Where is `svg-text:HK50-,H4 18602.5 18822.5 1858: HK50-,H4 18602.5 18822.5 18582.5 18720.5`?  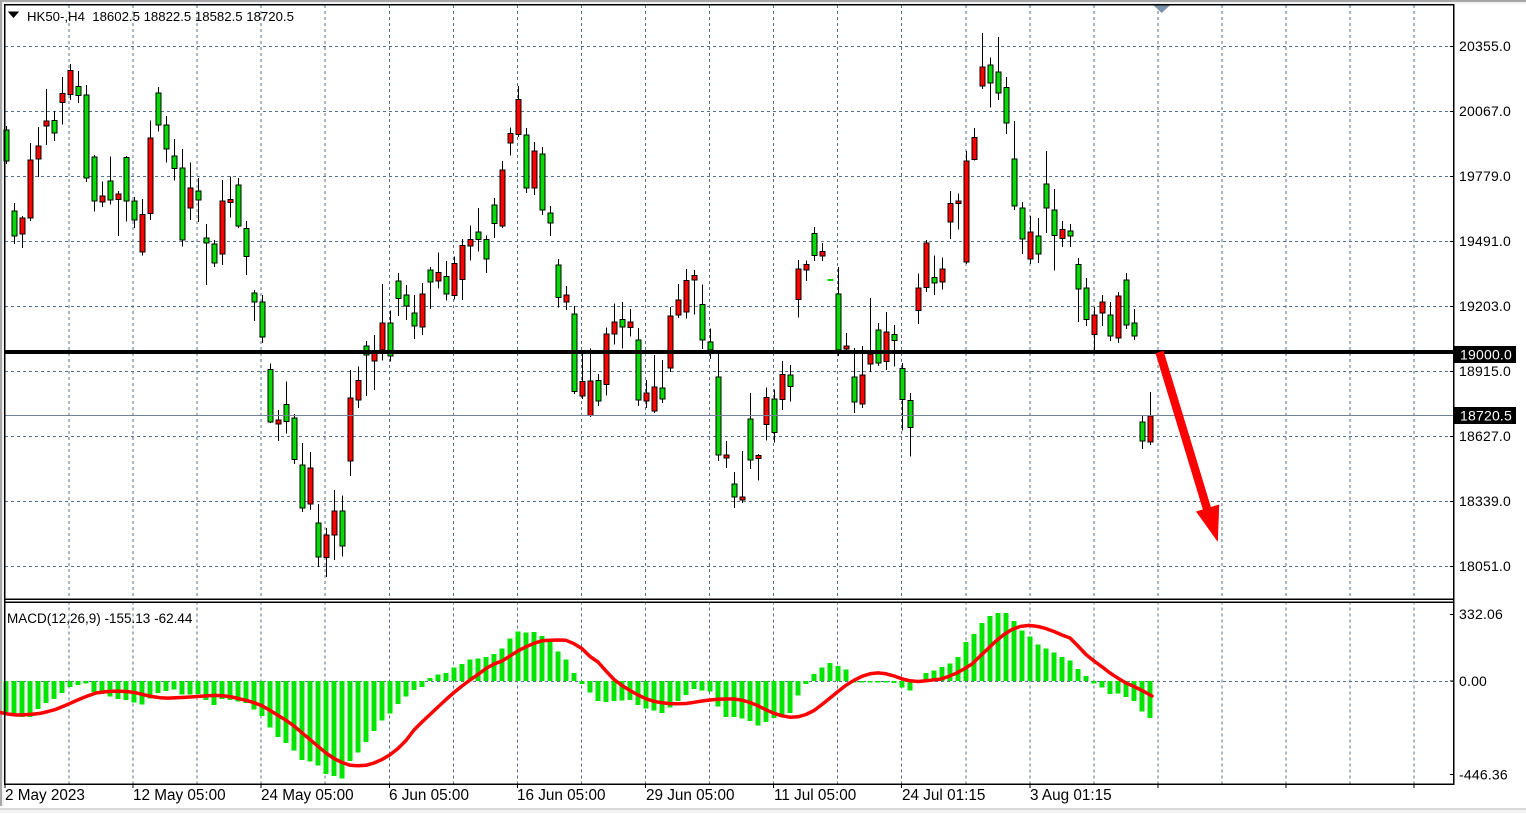
svg-text:HK50-,H4 18602.5 18822.5 1858: HK50-,H4 18602.5 18822.5 18582.5 18720.5 is located at coordinates (160, 16).